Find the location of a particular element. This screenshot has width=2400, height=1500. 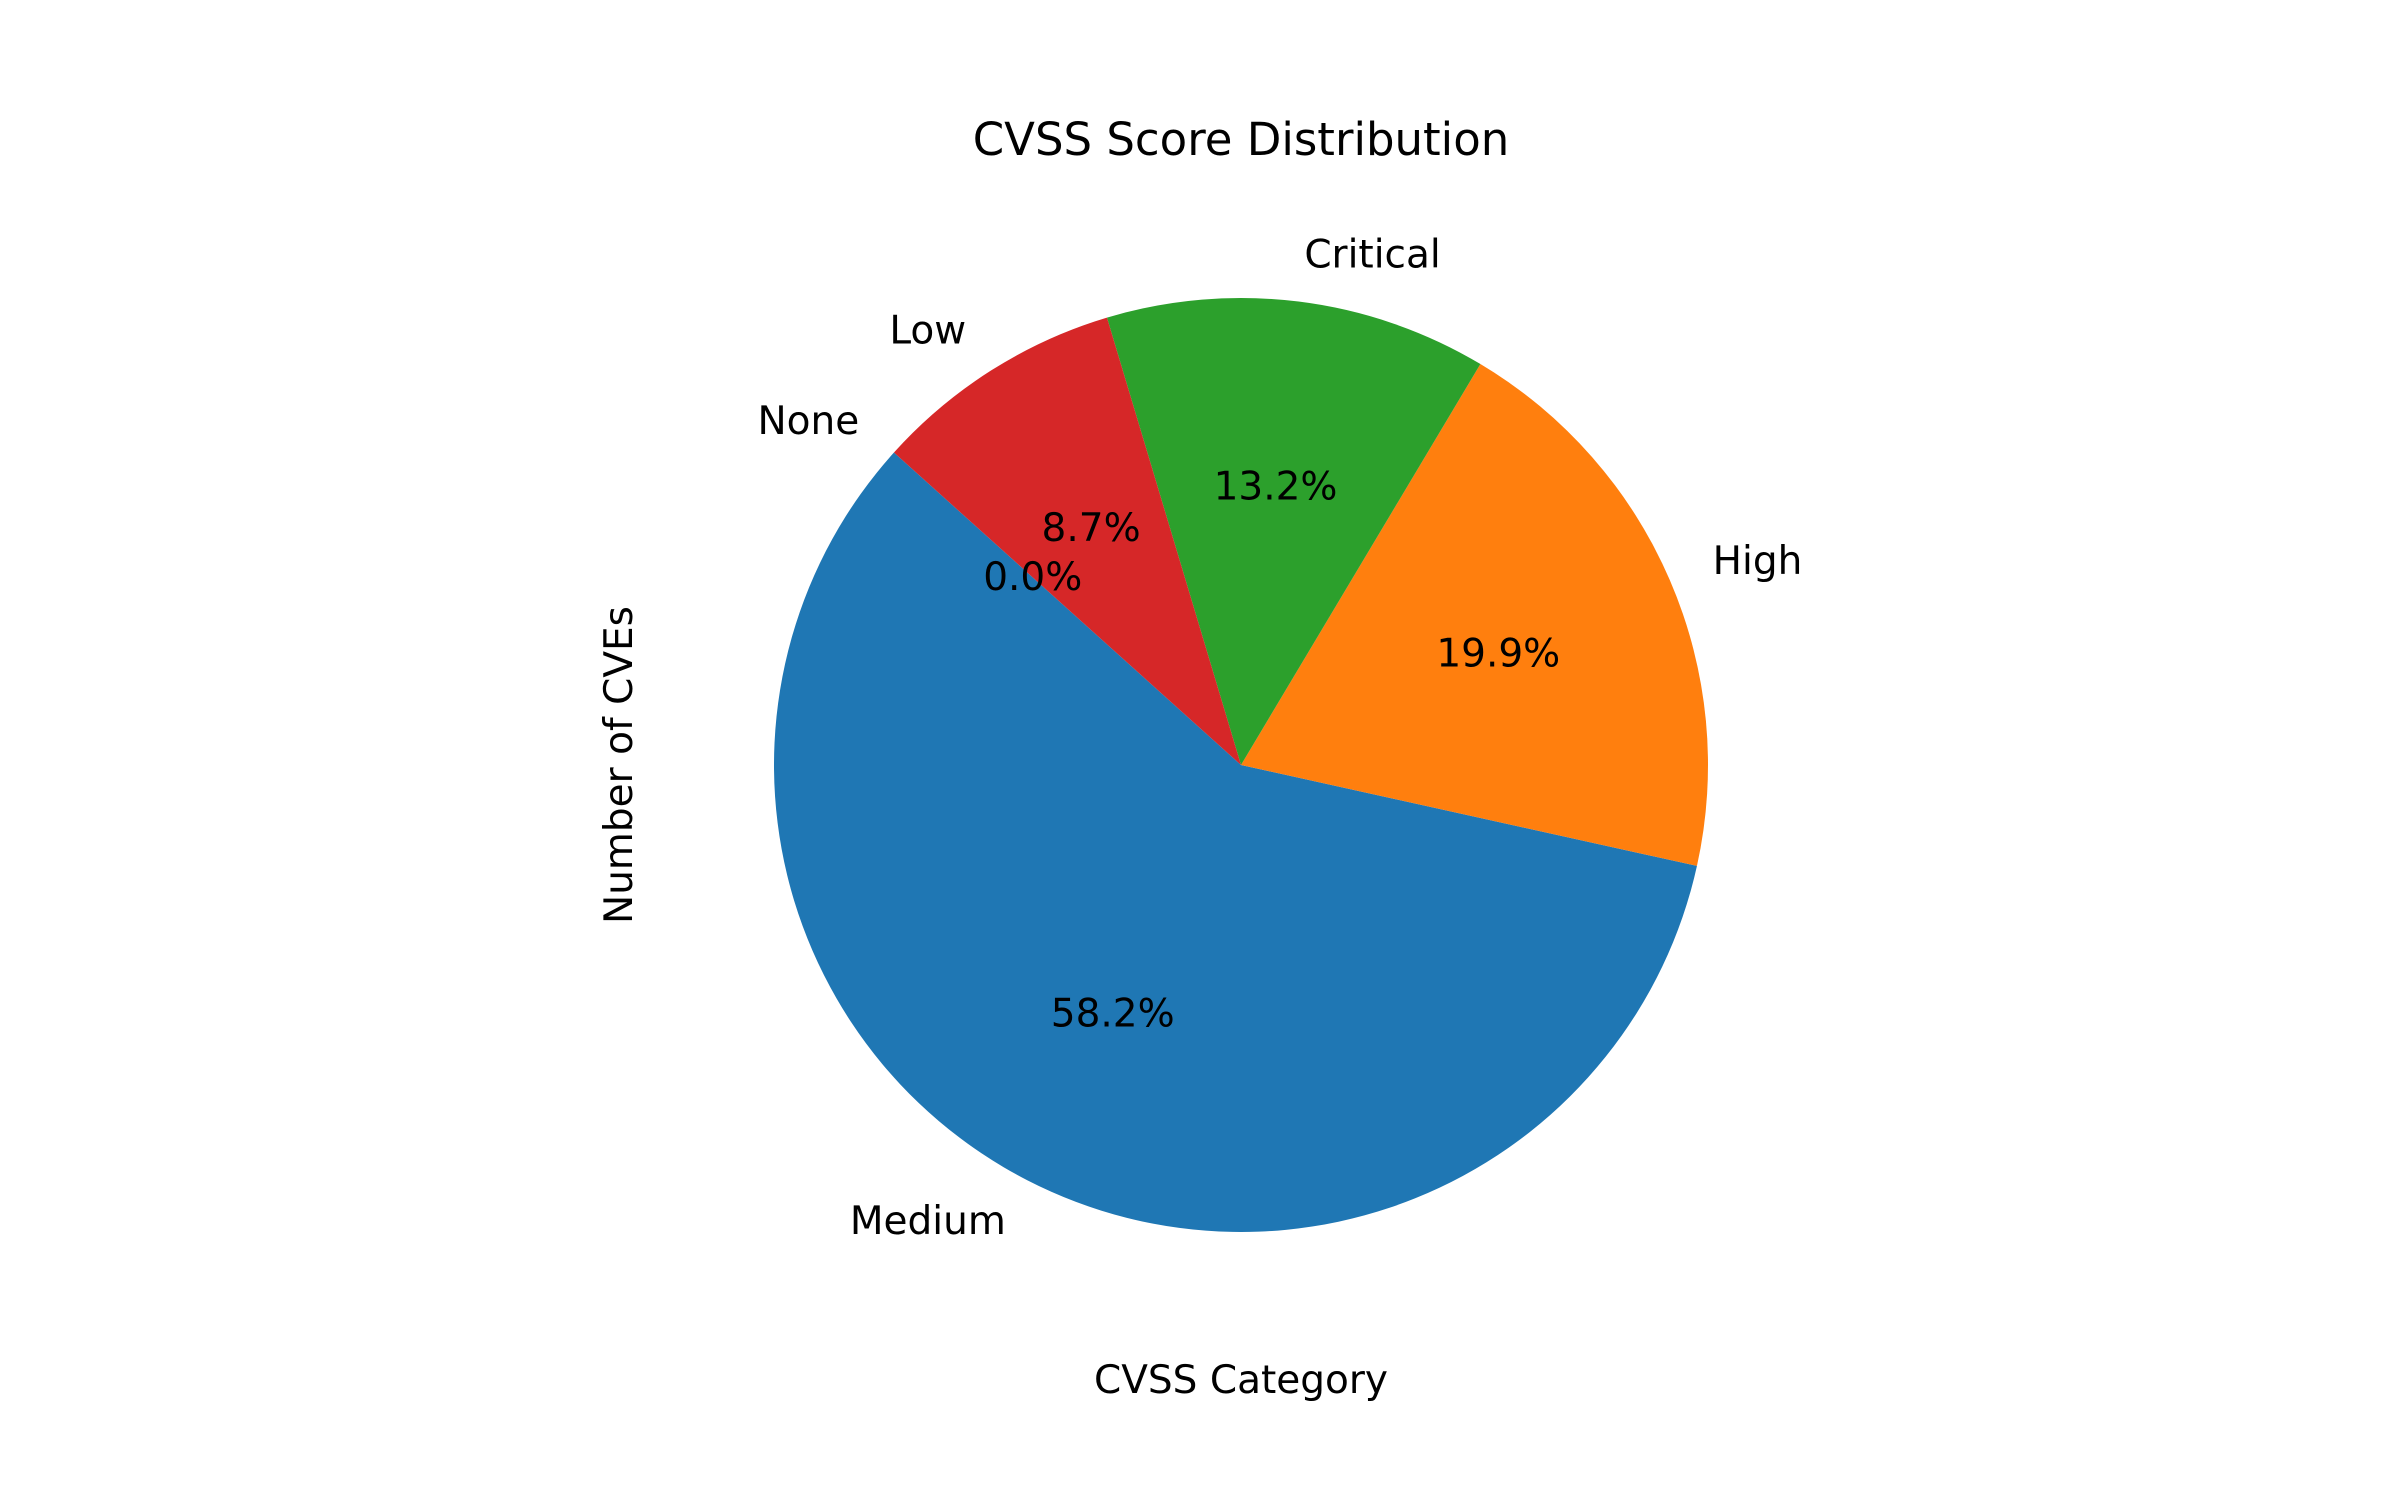

pie-slice-low is located at coordinates (1067, 541).